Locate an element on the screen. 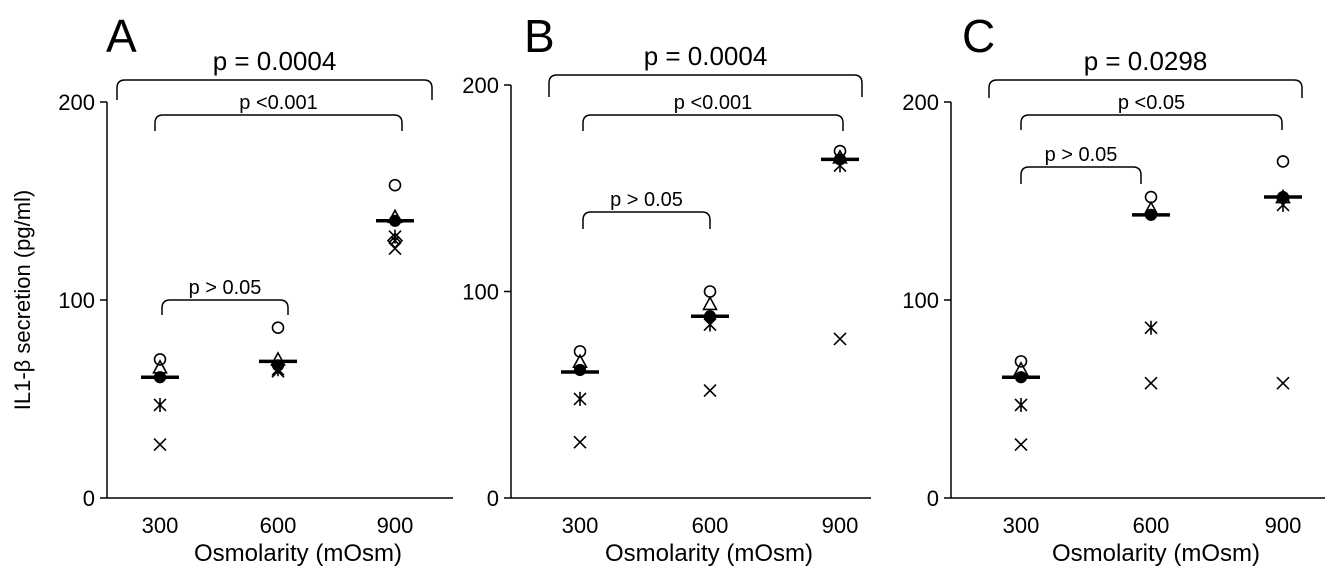  p-value-label: p = 0.0298 is located at coordinates (1146, 61).